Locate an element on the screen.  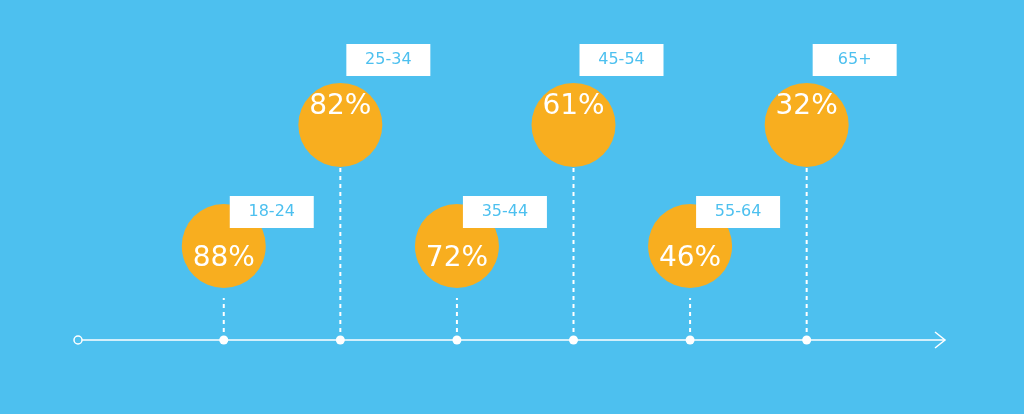
category-label: 45-54 is located at coordinates (621, 59).